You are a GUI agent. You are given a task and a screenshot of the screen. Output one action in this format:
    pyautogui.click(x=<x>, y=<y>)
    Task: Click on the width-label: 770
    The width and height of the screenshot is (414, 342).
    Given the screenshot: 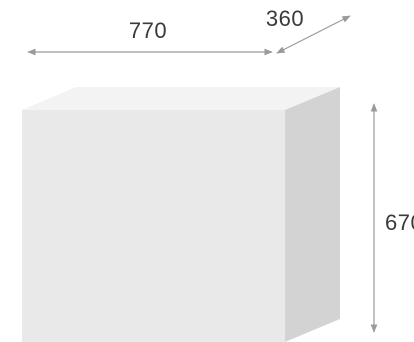 What is the action you would take?
    pyautogui.click(x=148, y=30)
    